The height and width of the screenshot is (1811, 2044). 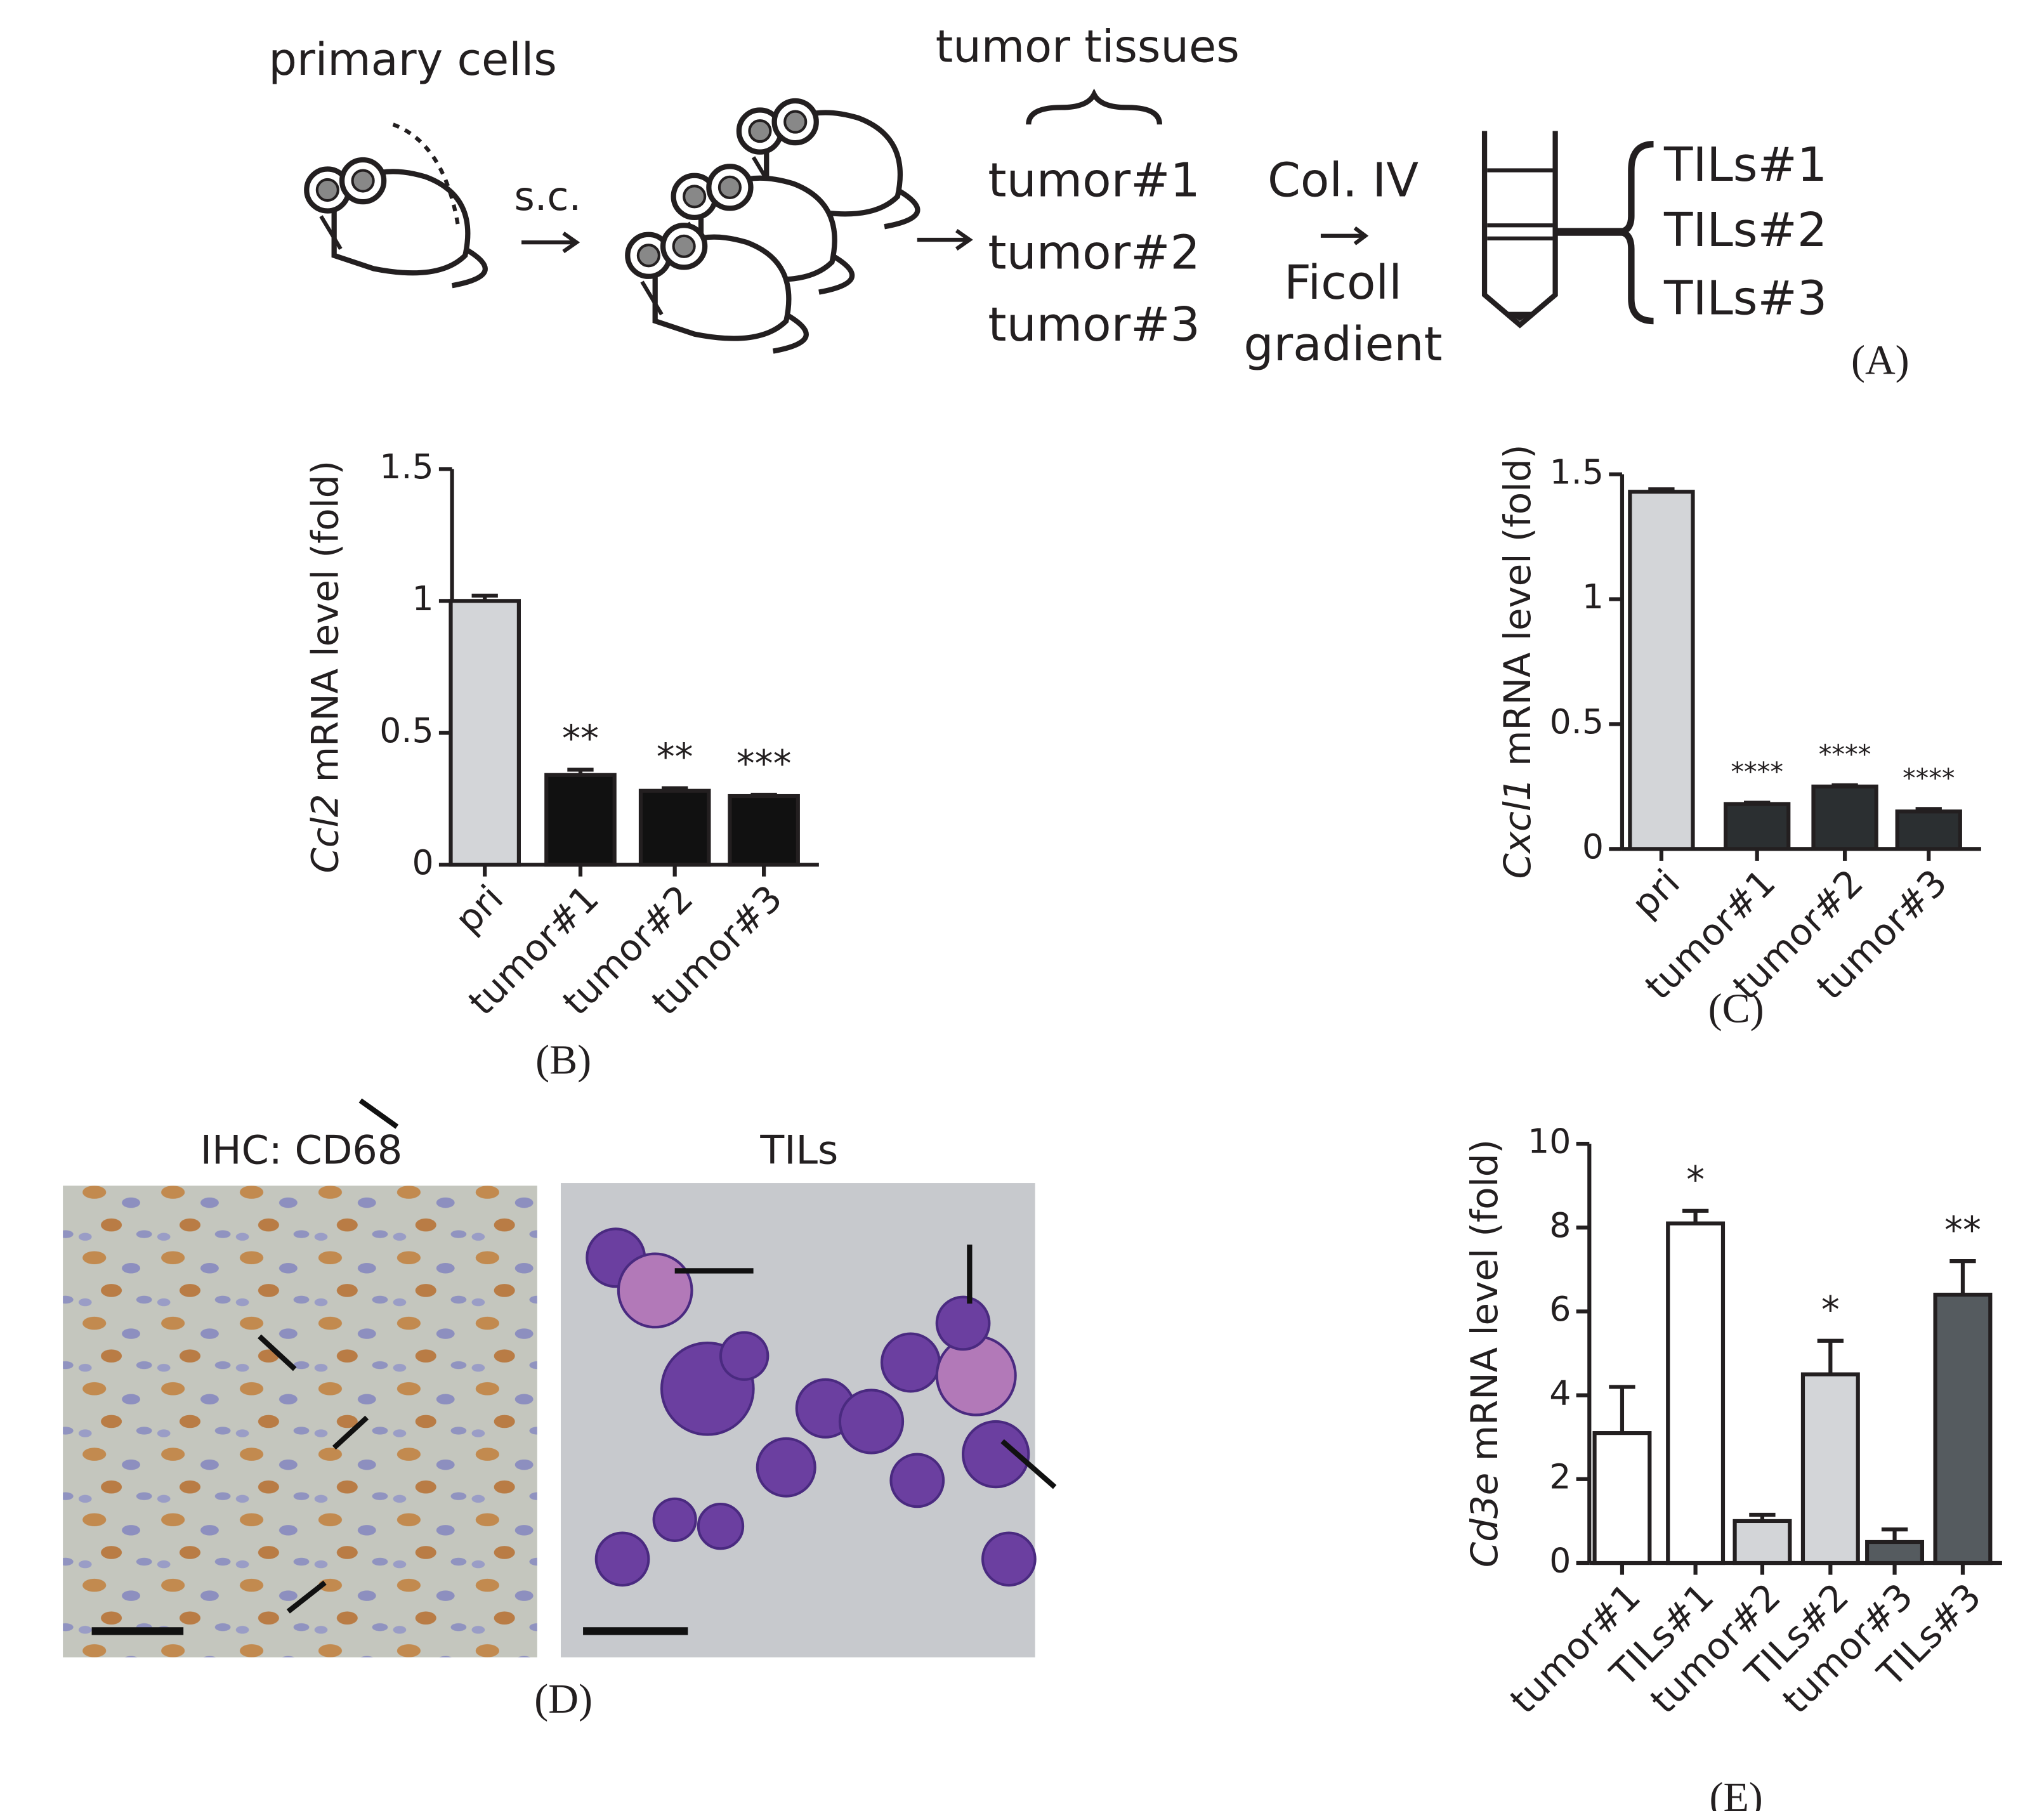 I want to click on label: tumor#3, so click(x=1094, y=324).